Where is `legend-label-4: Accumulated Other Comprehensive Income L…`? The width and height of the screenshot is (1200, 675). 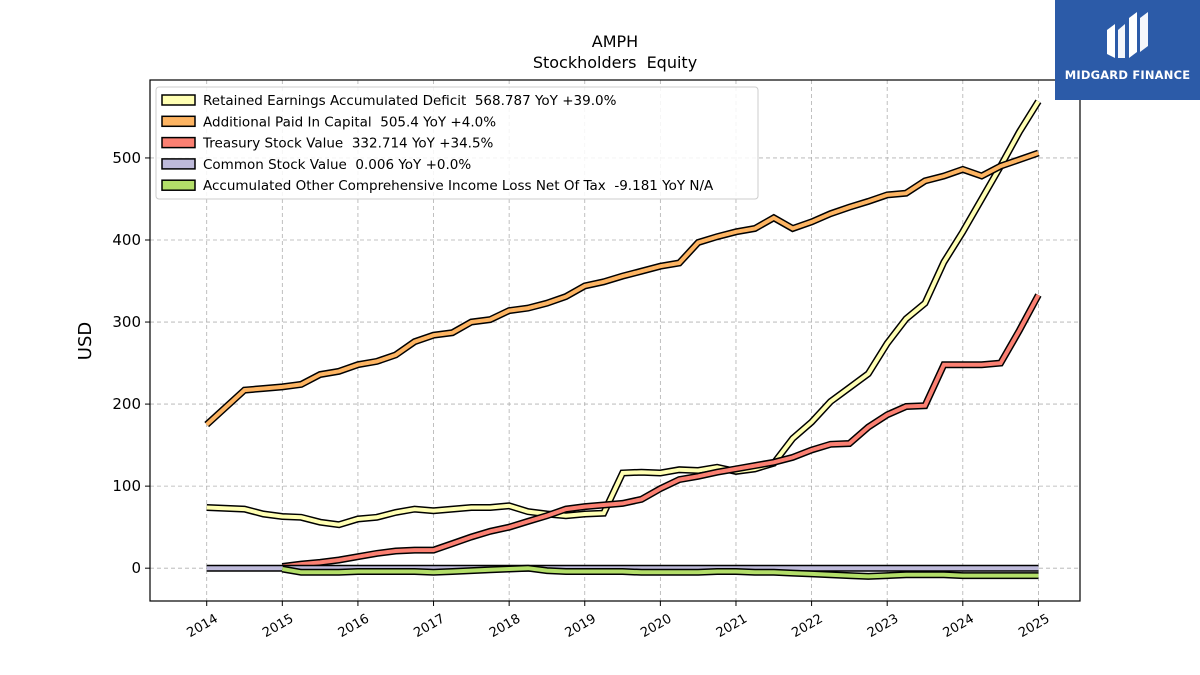 legend-label-4: Accumulated Other Comprehensive Income L… is located at coordinates (458, 186).